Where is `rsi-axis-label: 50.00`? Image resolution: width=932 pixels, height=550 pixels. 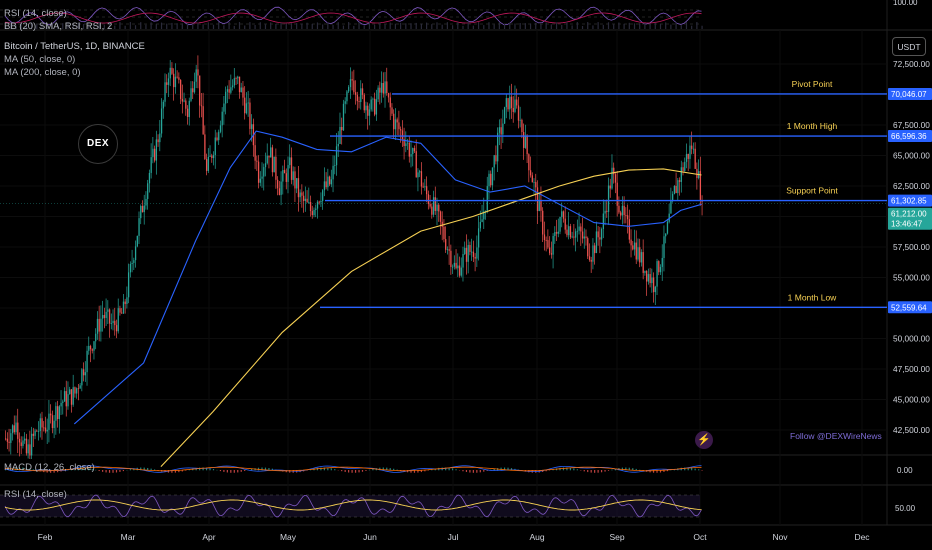
rsi-axis-label: 50.00 is located at coordinates (905, 508).